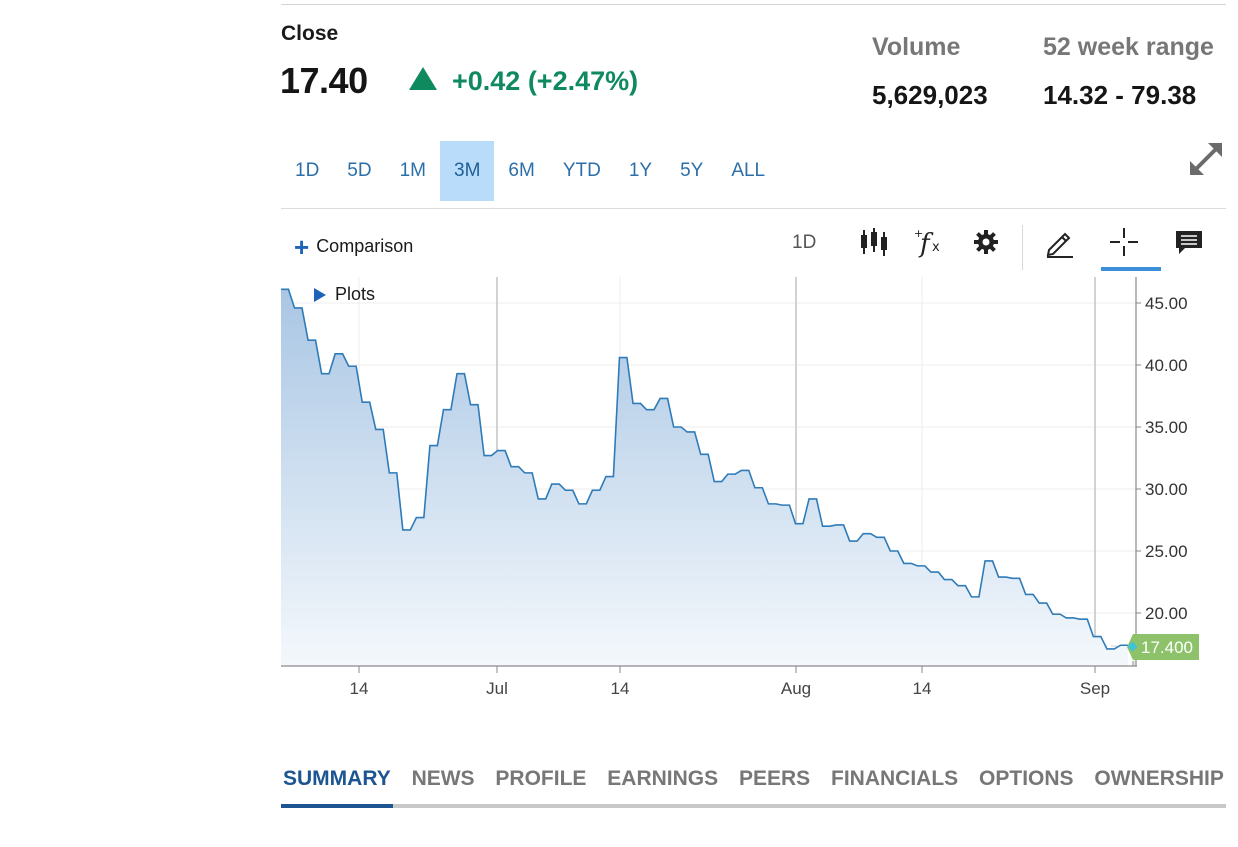 The height and width of the screenshot is (847, 1238). I want to click on x-tick-label: Aug, so click(796, 688).